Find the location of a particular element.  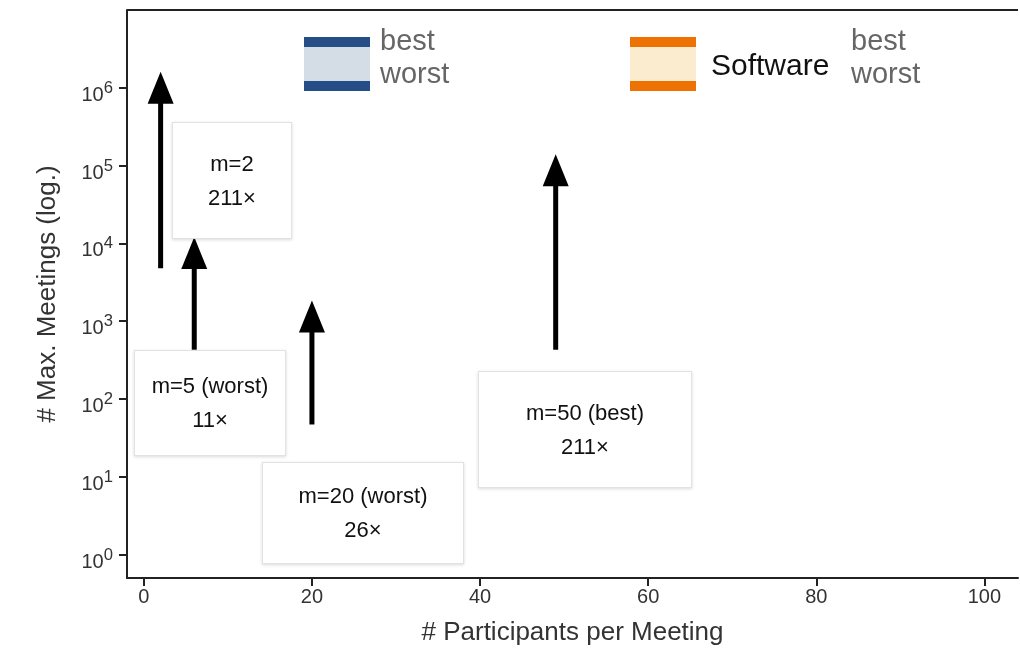

annotation: m=50 (best) 211× is located at coordinates (585, 429).